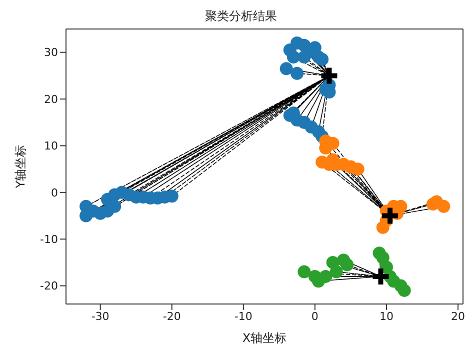 Image resolution: width=474 pixels, height=355 pixels. I want to click on chart-title: 聚类分析结果, so click(241, 16).